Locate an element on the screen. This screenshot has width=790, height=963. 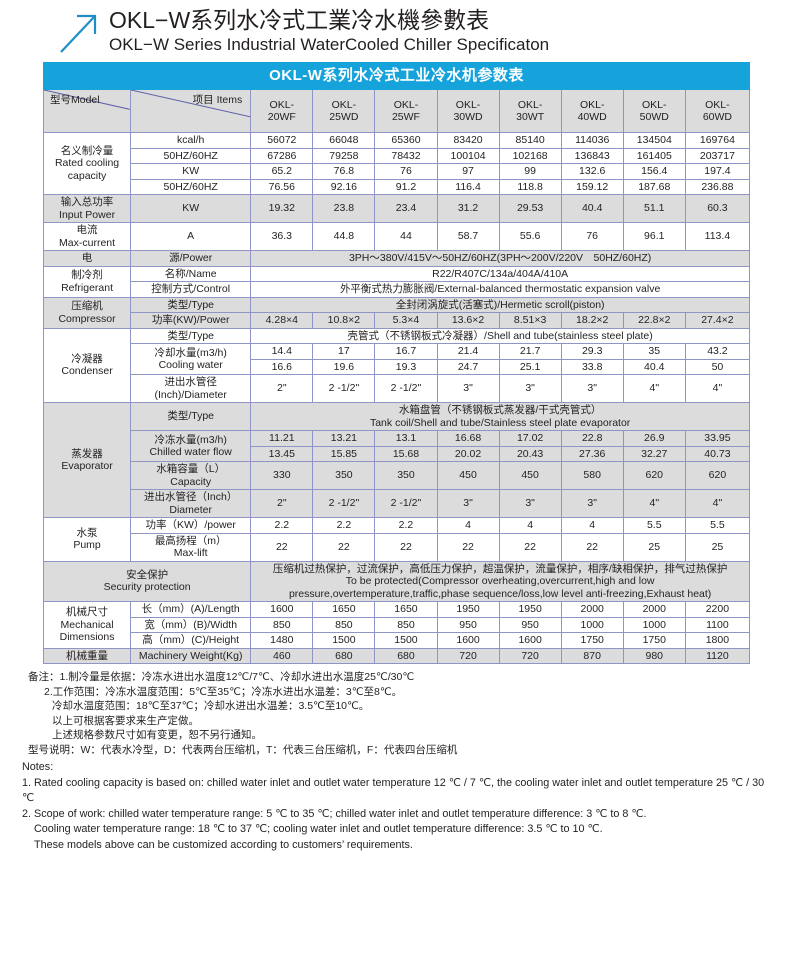
evap-type-cn: 水箱盘管（不锈钢板式蒸发器/干式壳管式） is located at coordinates (500, 410).